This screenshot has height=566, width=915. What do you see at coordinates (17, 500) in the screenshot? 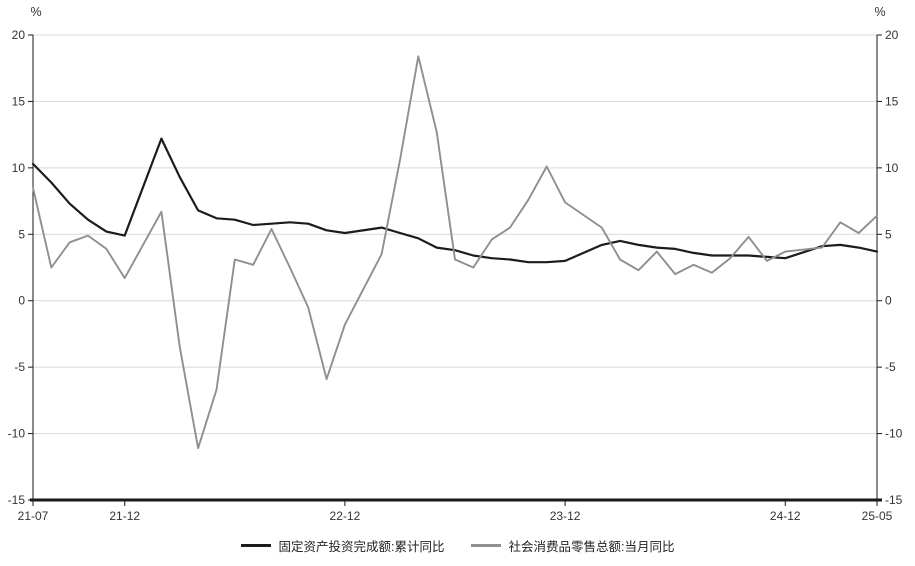
I see `y-tick-label-left: -15` at bounding box center [17, 500].